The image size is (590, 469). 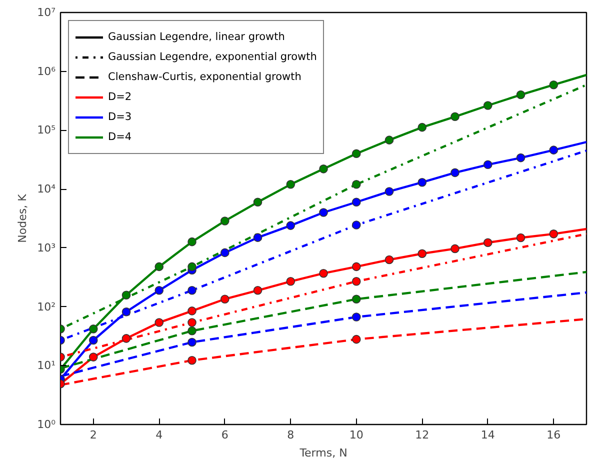 I want to click on x-tick-label: 4, so click(x=159, y=435).